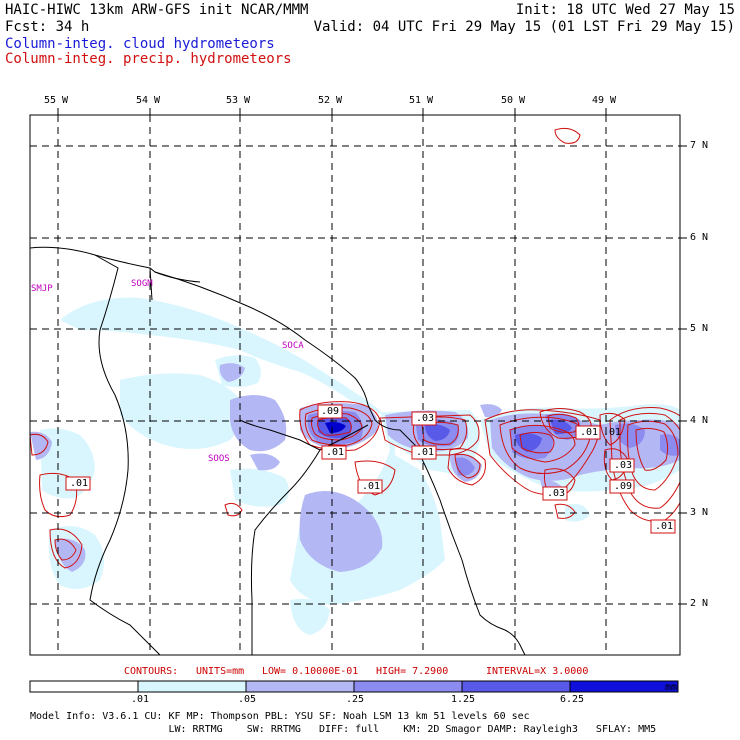  Describe the element at coordinates (140, 44) in the screenshot. I see `legend-cloud-label: Column-integ. cloud hydrometeors` at that location.